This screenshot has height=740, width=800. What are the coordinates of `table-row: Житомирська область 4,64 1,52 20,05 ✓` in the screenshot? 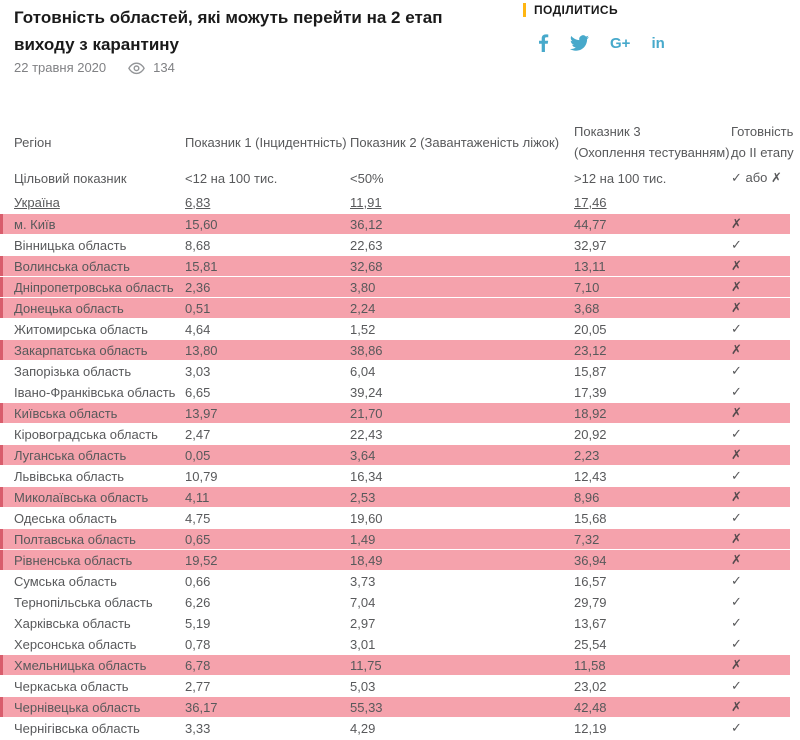 It's located at (395, 329).